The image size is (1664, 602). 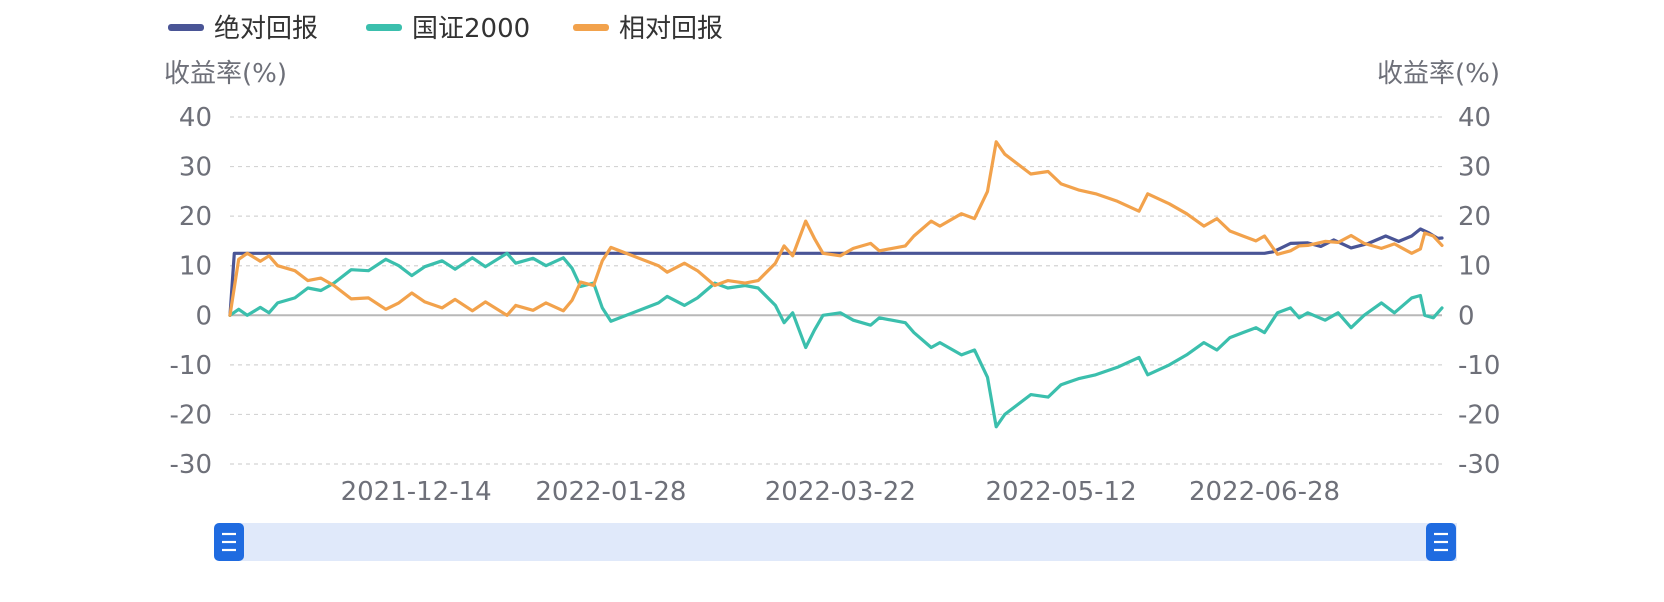 I want to click on slider-handle-right, so click(x=1441, y=542).